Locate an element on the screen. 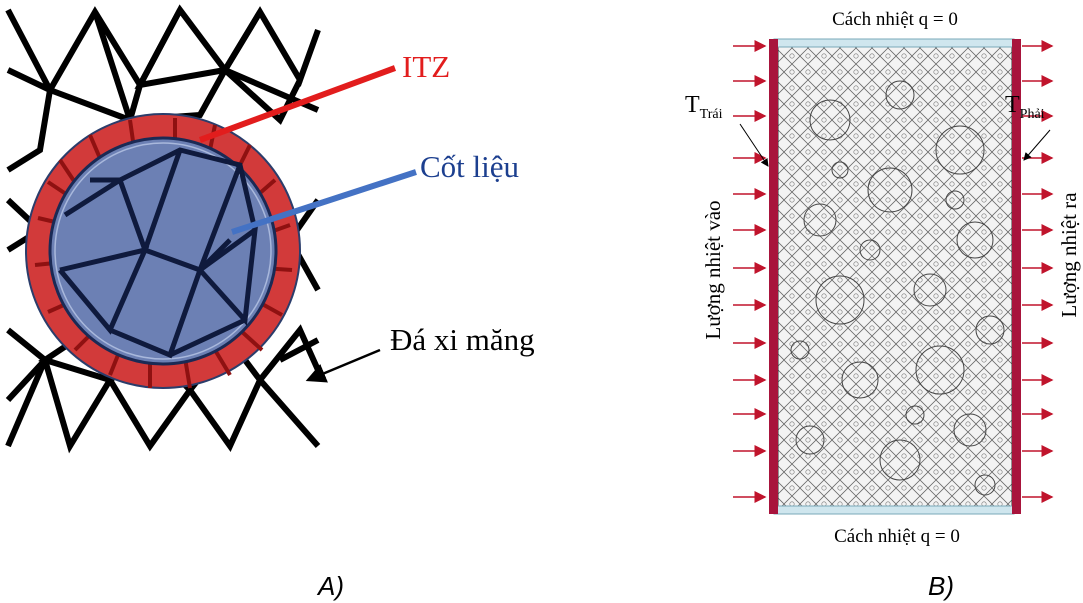  right-boundary is located at coordinates (1016, 276).